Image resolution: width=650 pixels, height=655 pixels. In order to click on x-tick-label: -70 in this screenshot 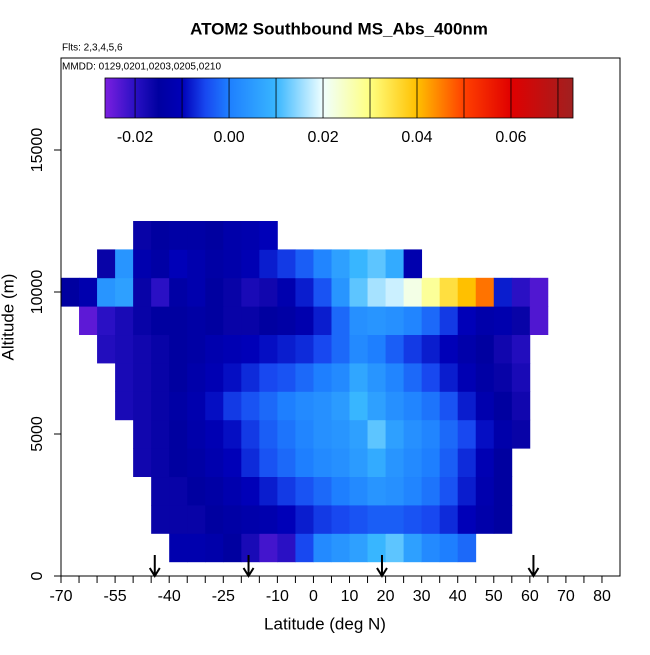, I will do `click(60, 596)`.